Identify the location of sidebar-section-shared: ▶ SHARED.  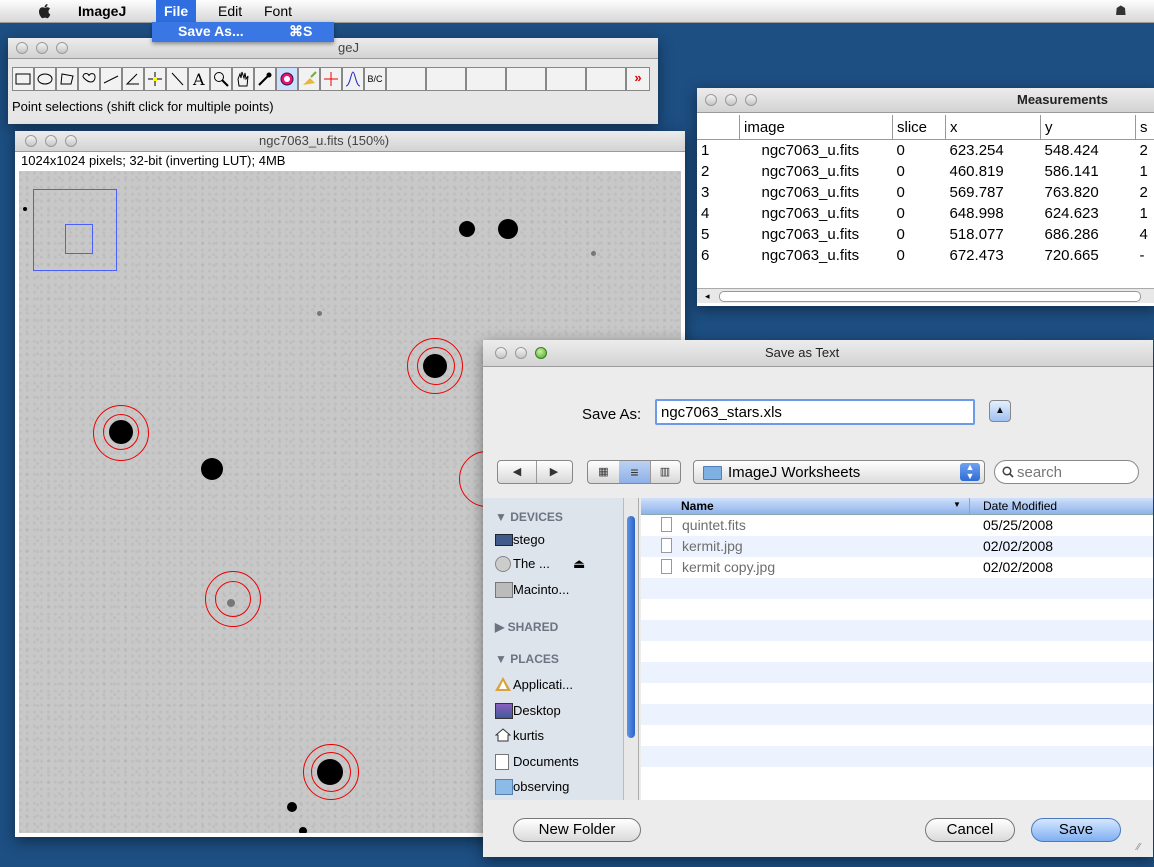
(527, 627).